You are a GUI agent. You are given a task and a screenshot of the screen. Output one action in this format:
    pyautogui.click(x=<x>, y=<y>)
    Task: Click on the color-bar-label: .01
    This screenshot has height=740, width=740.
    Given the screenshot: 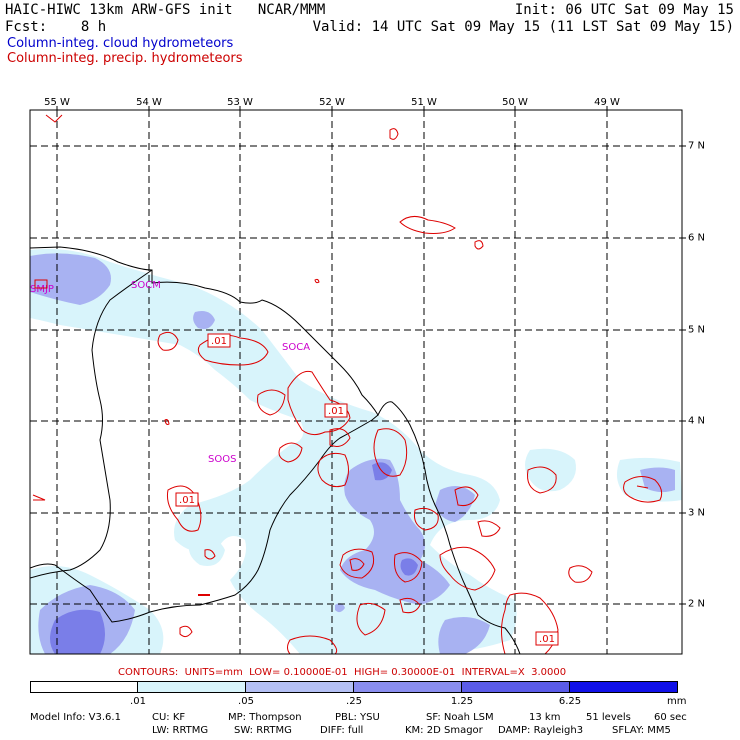 What is the action you would take?
    pyautogui.click(x=138, y=701)
    